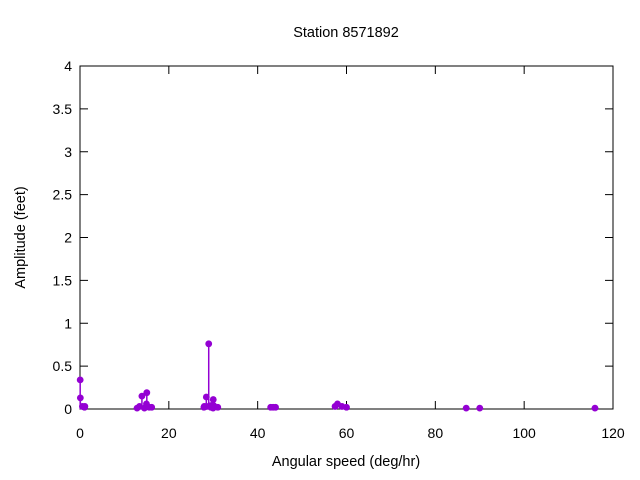  I want to click on y-tick-label: 3, so click(68, 152).